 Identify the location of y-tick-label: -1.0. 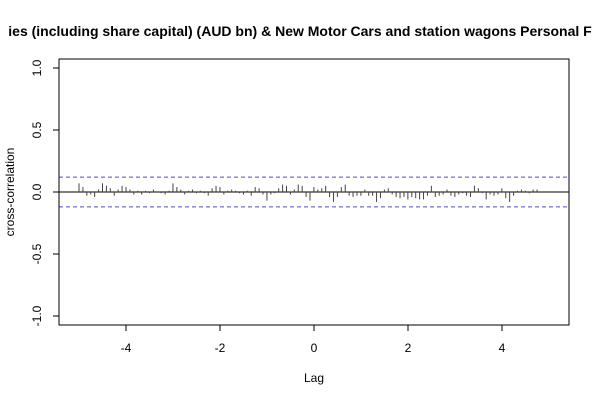
(37, 315).